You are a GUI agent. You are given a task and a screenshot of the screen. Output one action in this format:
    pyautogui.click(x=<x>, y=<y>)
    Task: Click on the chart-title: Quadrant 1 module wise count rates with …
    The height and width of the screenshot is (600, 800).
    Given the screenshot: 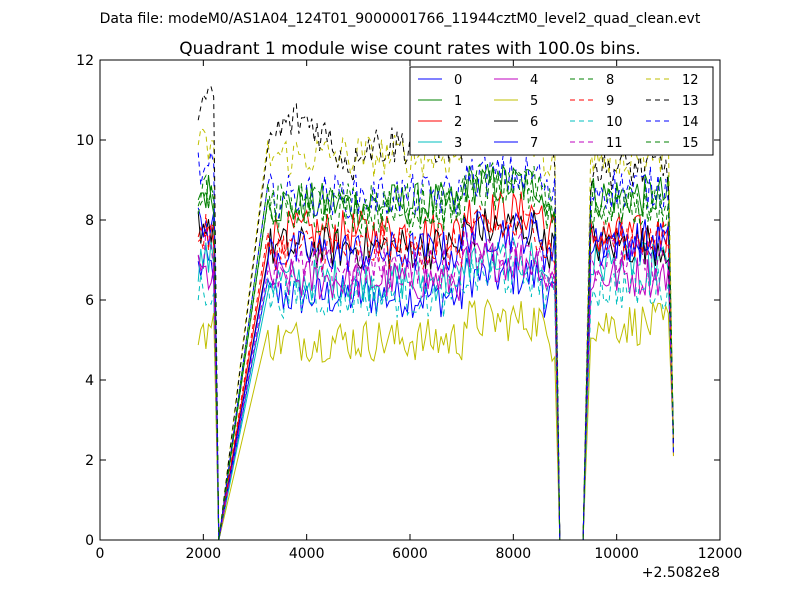 What is the action you would take?
    pyautogui.click(x=409, y=49)
    